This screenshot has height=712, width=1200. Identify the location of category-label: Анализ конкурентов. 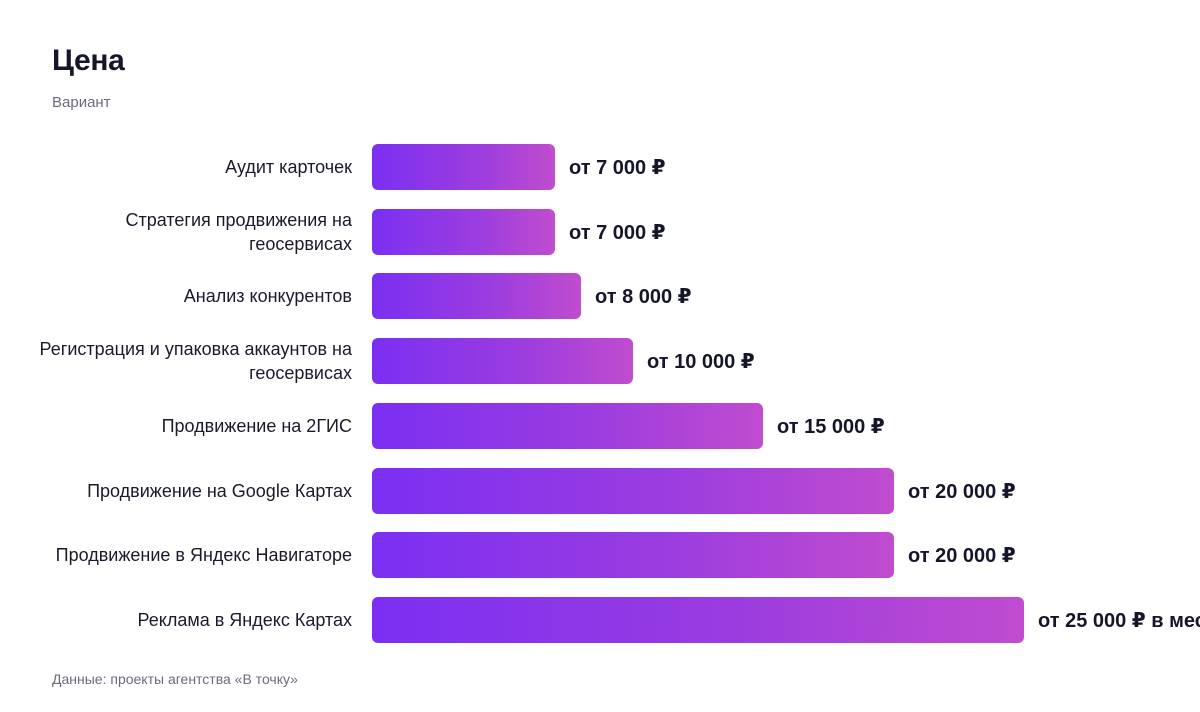
(267, 296).